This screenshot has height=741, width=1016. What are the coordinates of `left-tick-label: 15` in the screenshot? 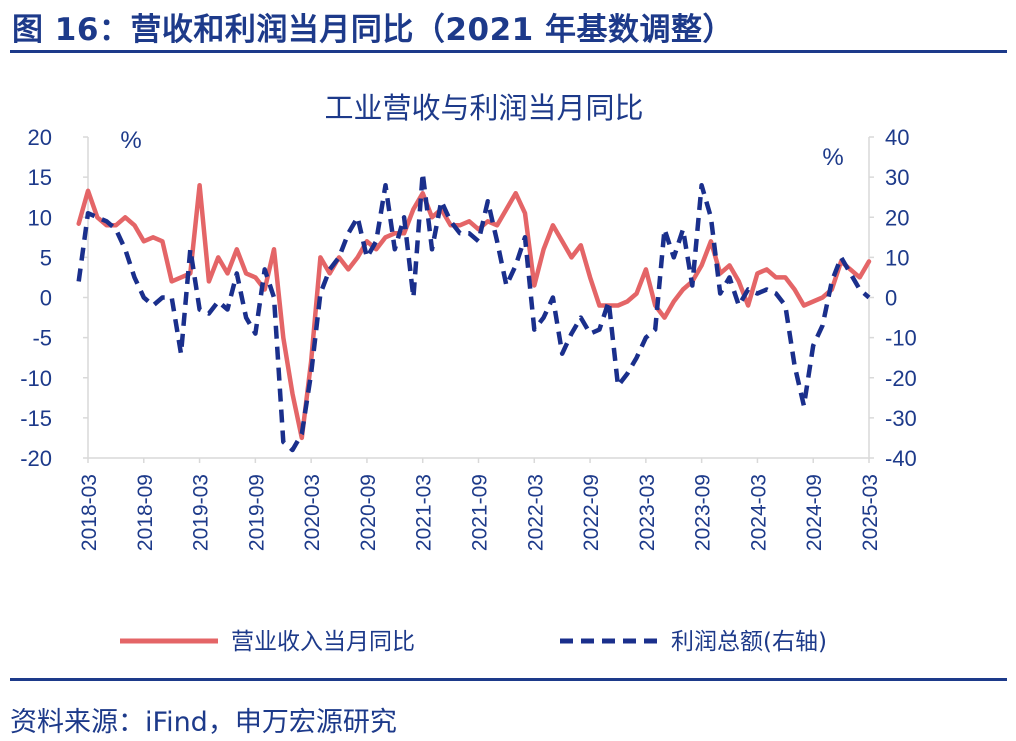 It's located at (40, 177).